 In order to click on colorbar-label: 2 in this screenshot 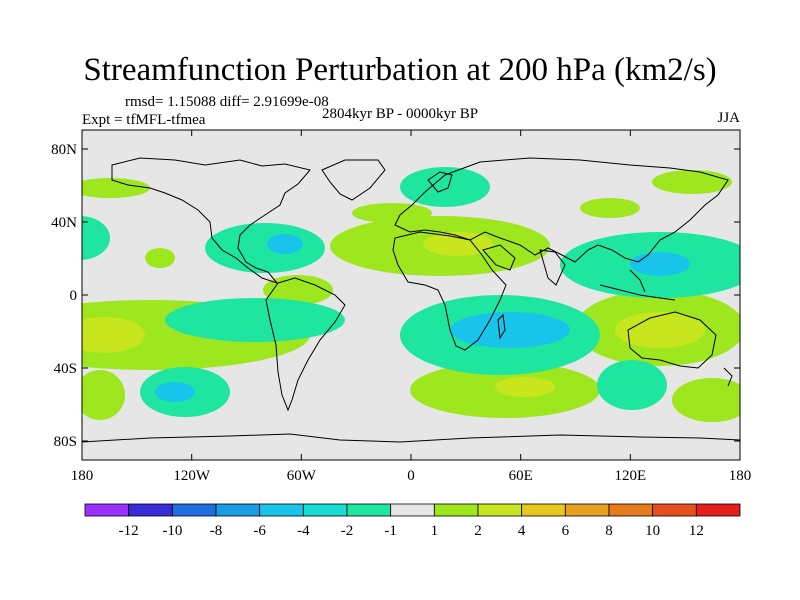, I will do `click(478, 531)`.